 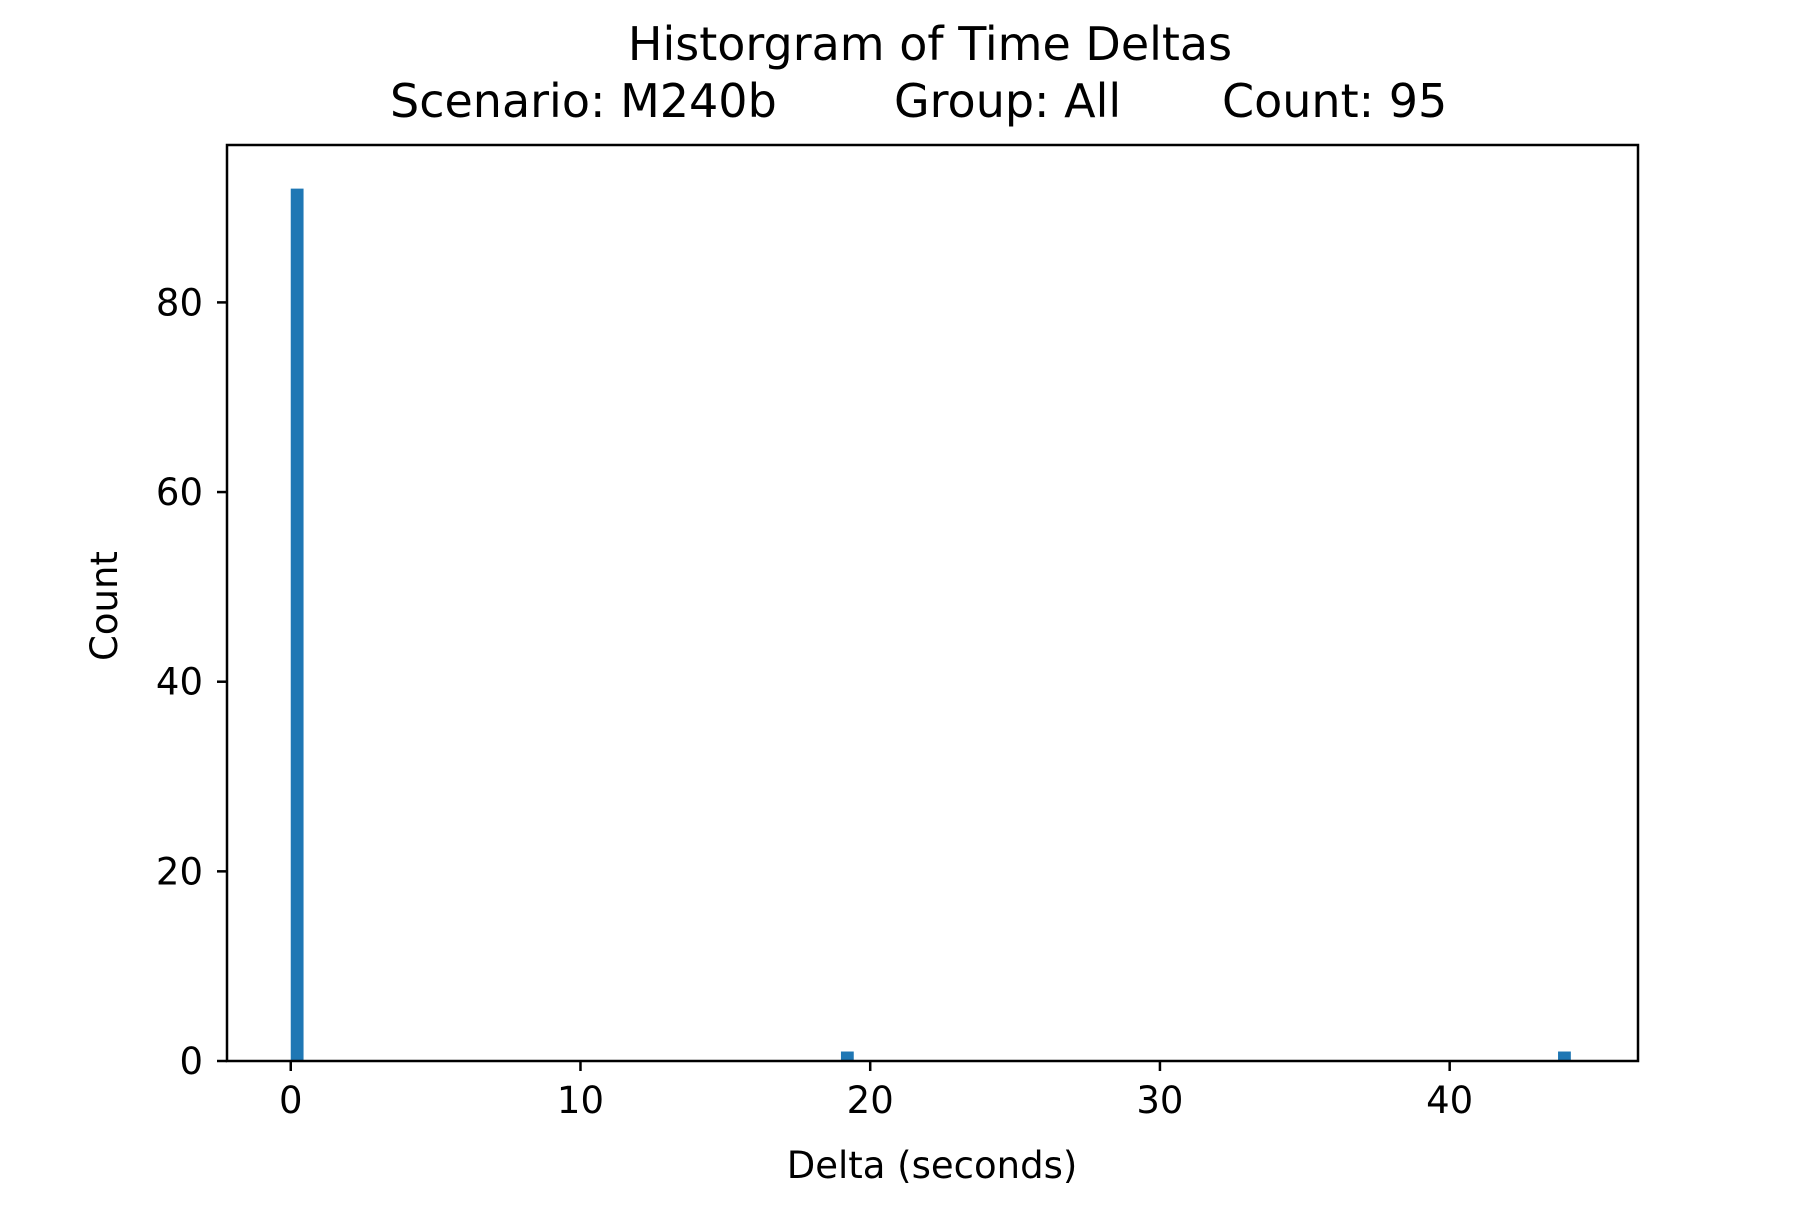 What do you see at coordinates (580, 1100) in the screenshot?
I see `x-tick-label: 10` at bounding box center [580, 1100].